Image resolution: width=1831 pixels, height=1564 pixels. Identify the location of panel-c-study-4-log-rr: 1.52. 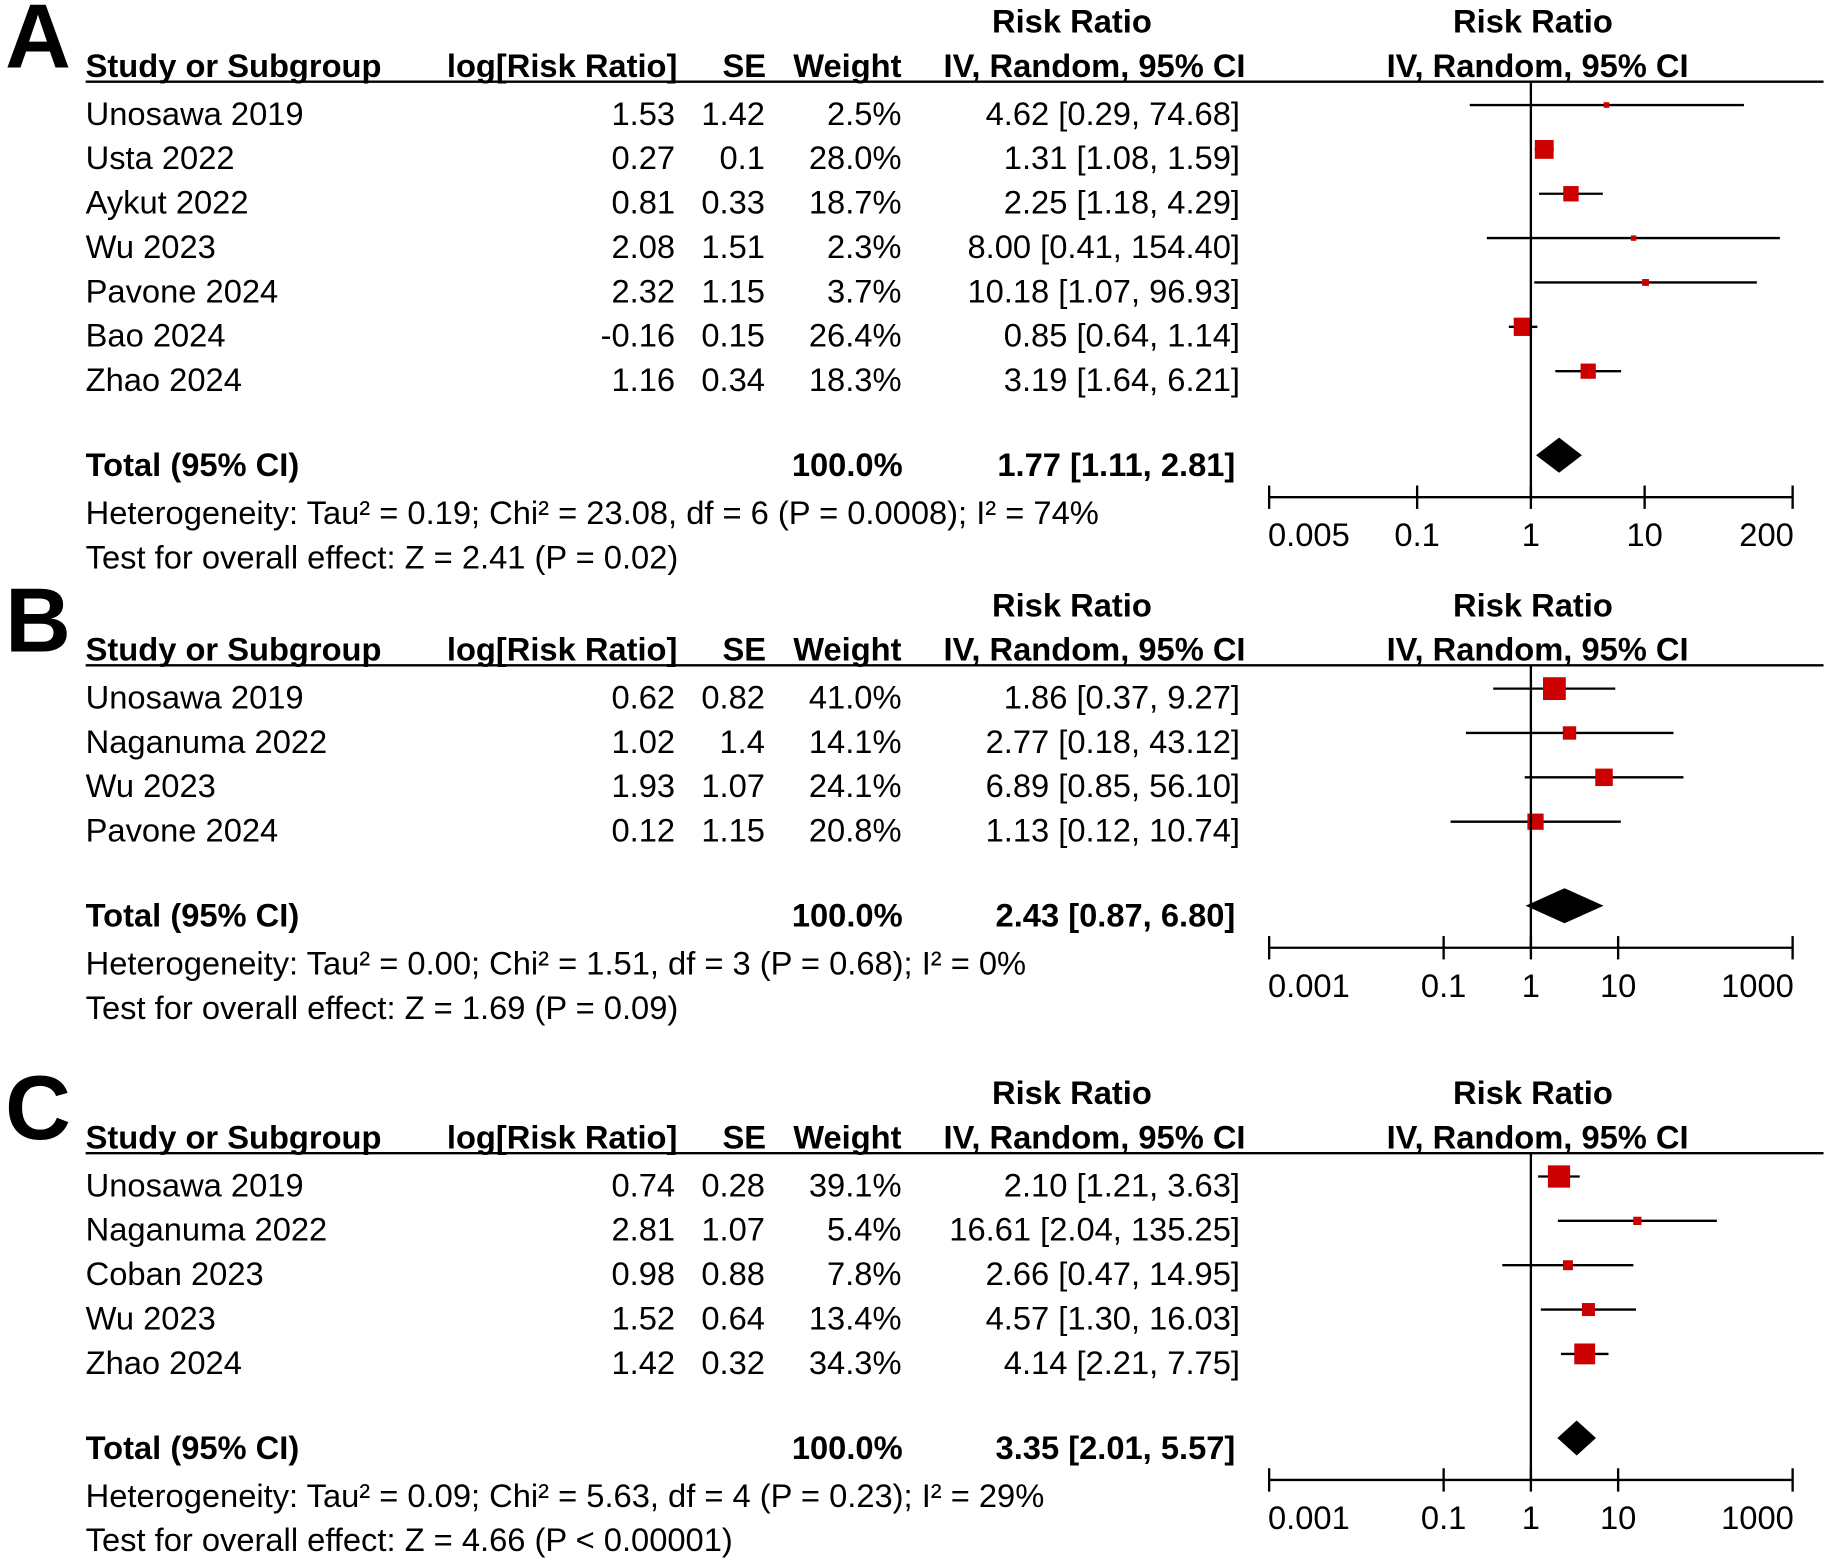
(643, 1317).